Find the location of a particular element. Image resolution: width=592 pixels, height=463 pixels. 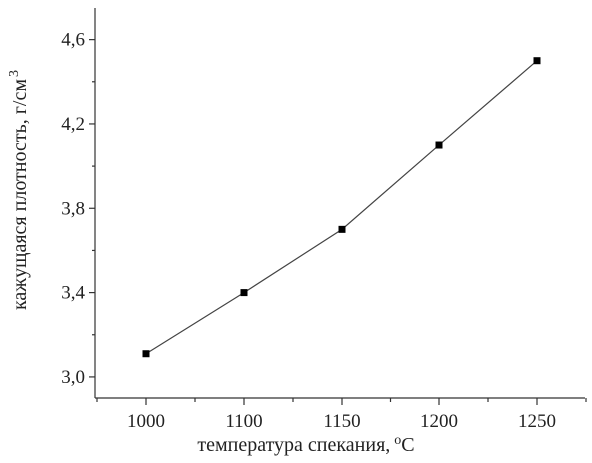

x-tick-label: 1250 is located at coordinates (537, 421).